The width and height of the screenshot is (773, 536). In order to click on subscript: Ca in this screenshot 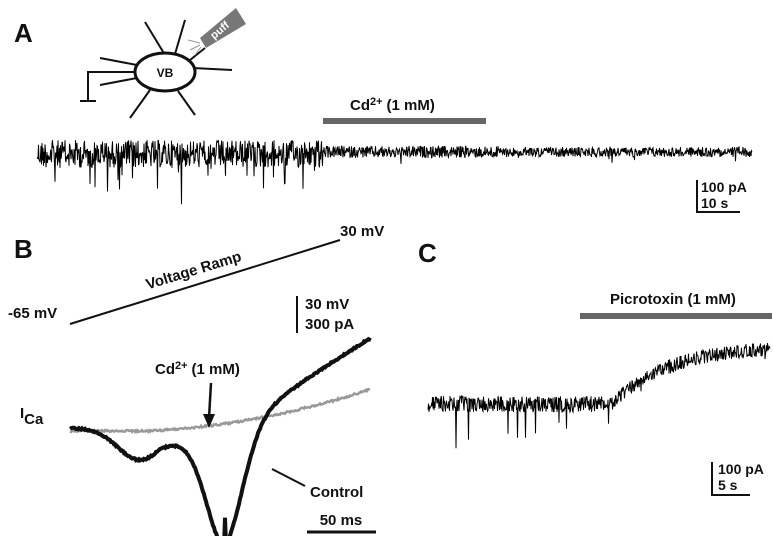, I will do `click(34, 419)`.